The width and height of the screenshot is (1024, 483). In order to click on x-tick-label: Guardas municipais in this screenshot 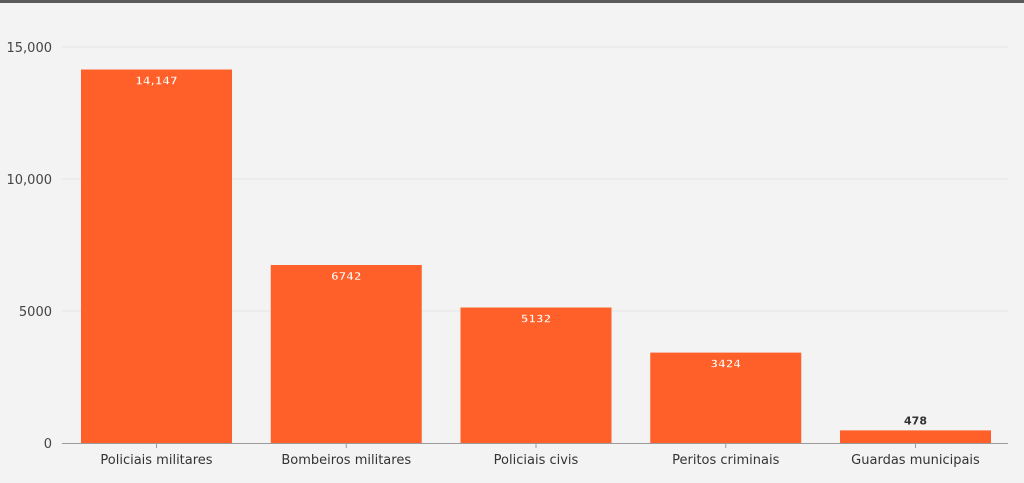, I will do `click(915, 460)`.